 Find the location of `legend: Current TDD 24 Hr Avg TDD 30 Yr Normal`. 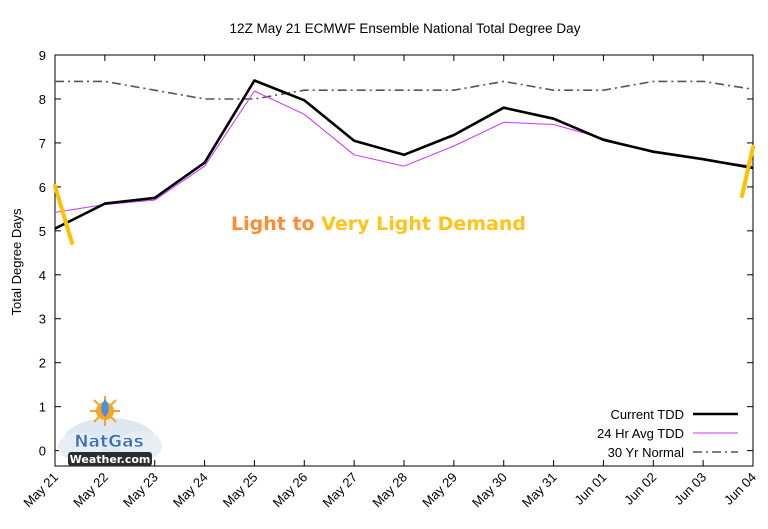

legend: Current TDD 24 Hr Avg TDD 30 Yr Normal is located at coordinates (667, 433).